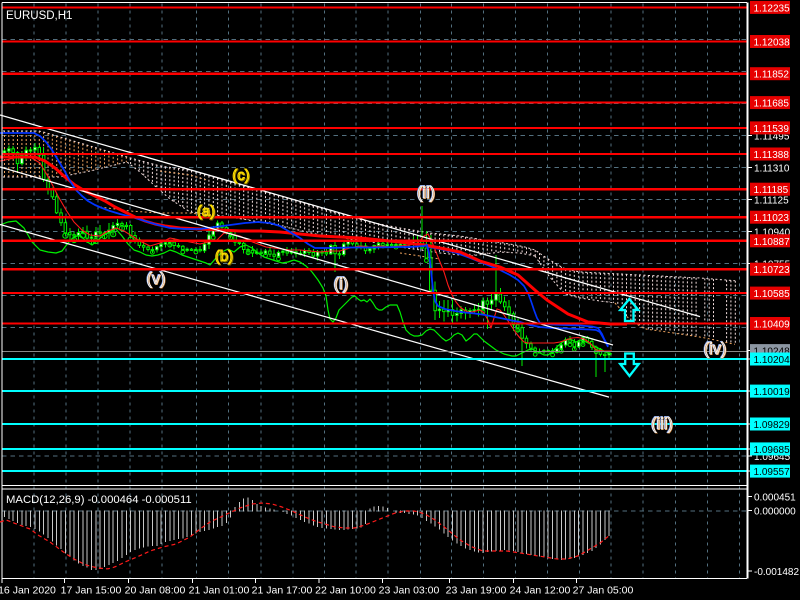 The height and width of the screenshot is (600, 800). Describe the element at coordinates (772, 43) in the screenshot. I see `svg-text: 1.12038` at that location.